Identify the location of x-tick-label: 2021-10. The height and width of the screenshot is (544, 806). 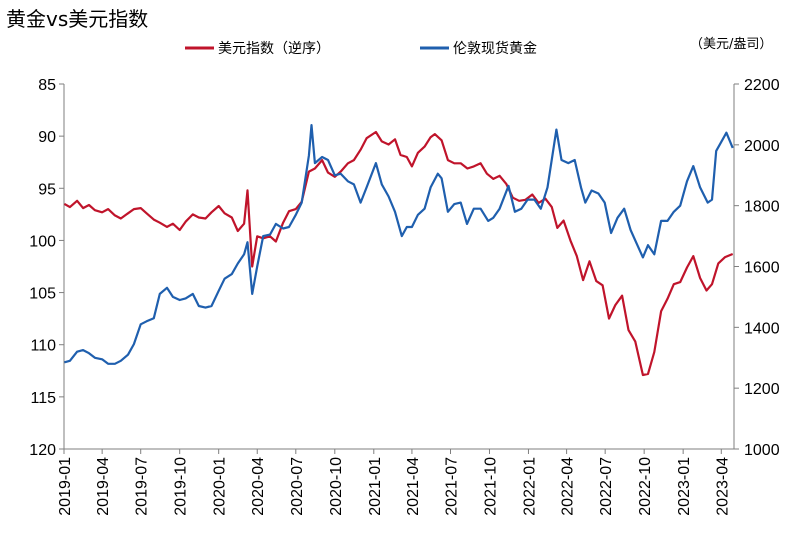
(490, 486).